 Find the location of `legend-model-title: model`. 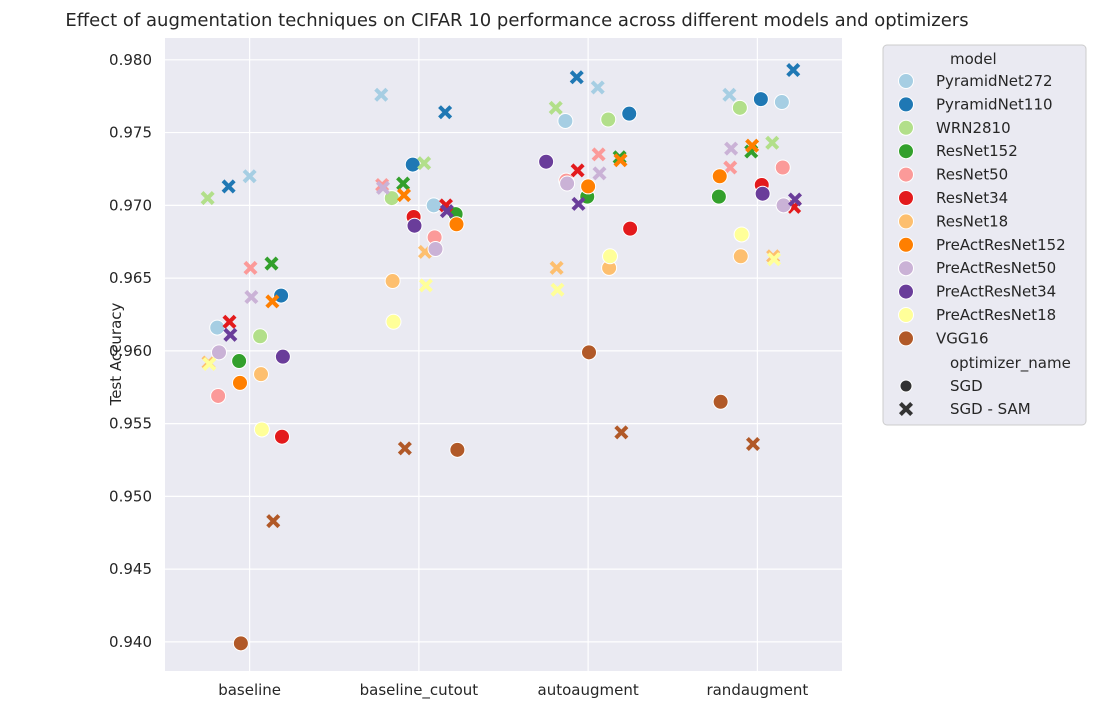

legend-model-title: model is located at coordinates (973, 59).